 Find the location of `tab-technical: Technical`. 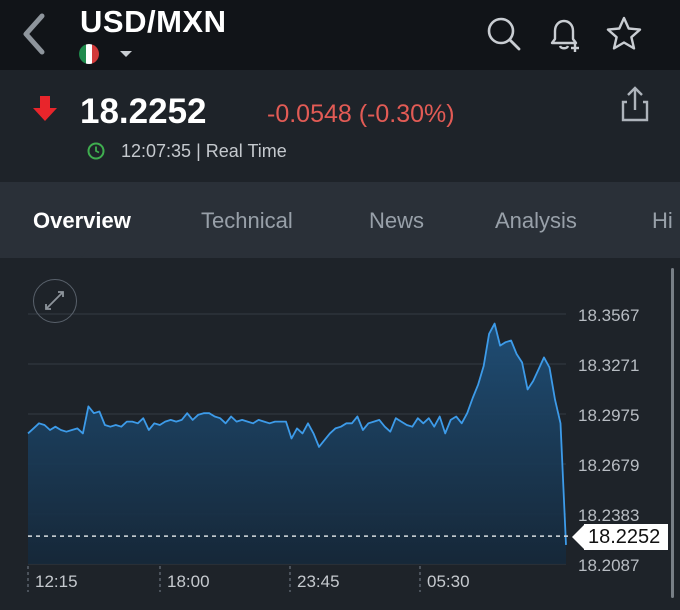

tab-technical: Technical is located at coordinates (247, 220).